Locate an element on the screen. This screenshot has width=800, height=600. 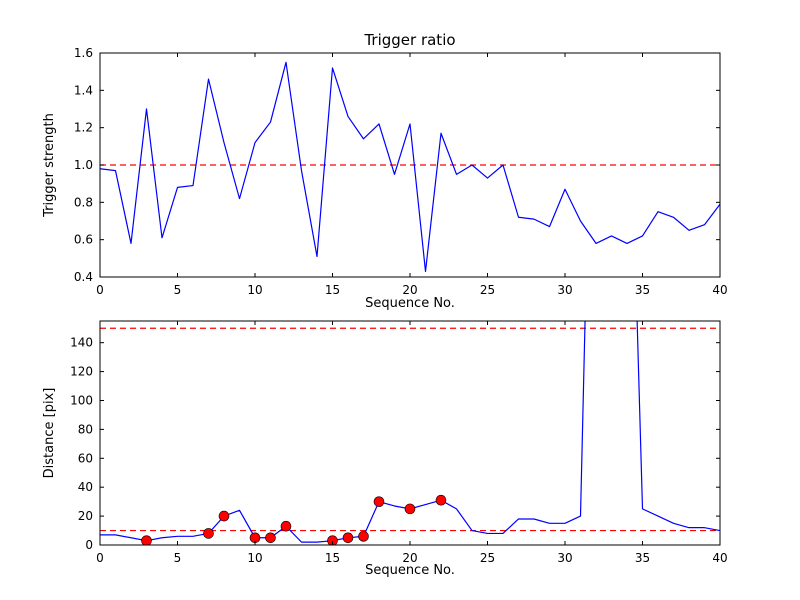
svg-text: 0.6 is located at coordinates (83, 240).